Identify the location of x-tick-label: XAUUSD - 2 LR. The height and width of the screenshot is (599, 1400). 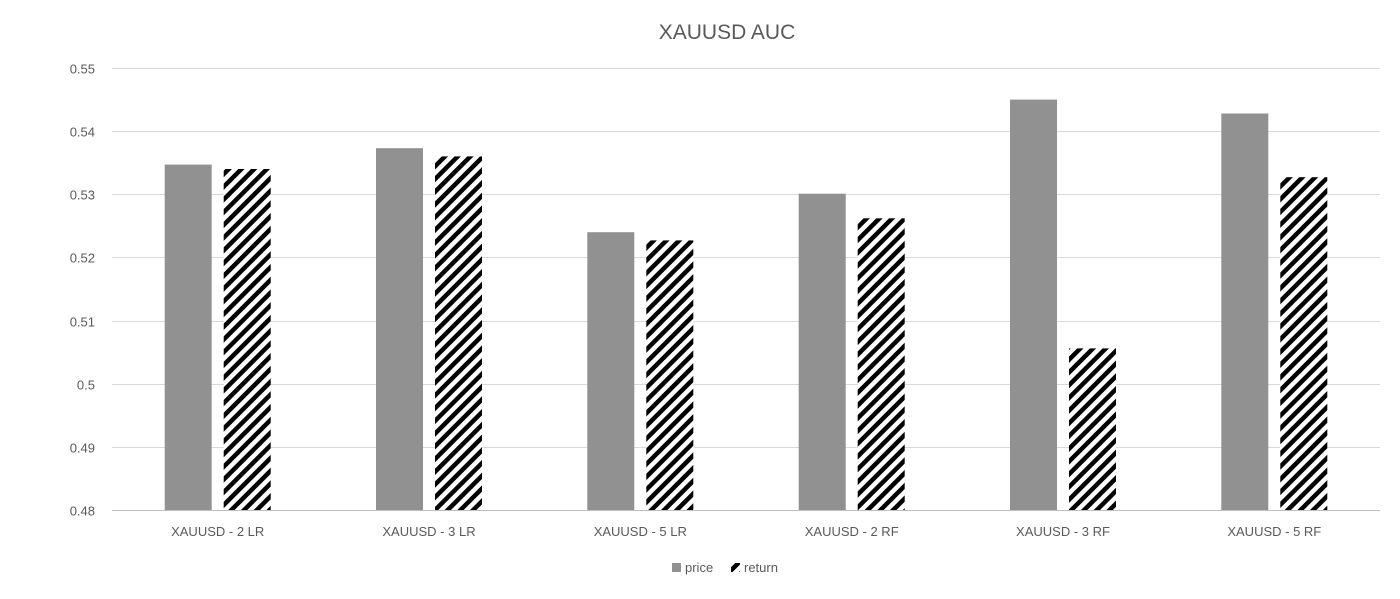
(217, 531).